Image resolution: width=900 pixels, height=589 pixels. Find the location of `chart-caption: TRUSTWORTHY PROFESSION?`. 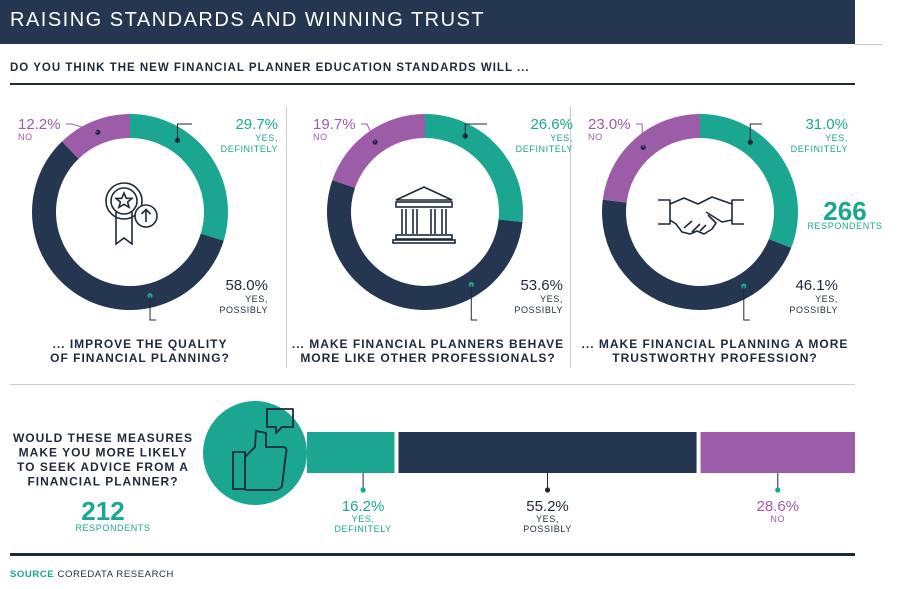

chart-caption: TRUSTWORTHY PROFESSION? is located at coordinates (714, 358).